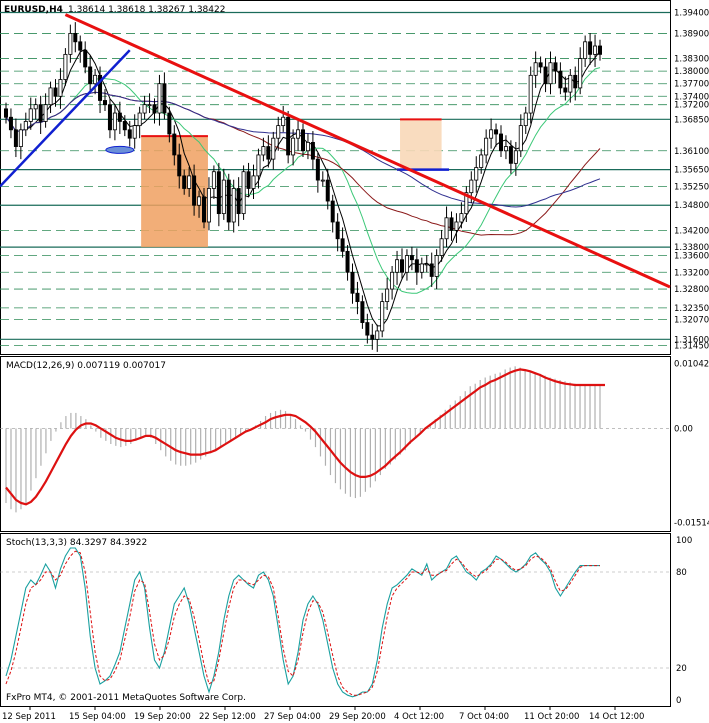 Image resolution: width=709 pixels, height=723 pixels. I want to click on price-tick-label: 1.33800, so click(691, 248).